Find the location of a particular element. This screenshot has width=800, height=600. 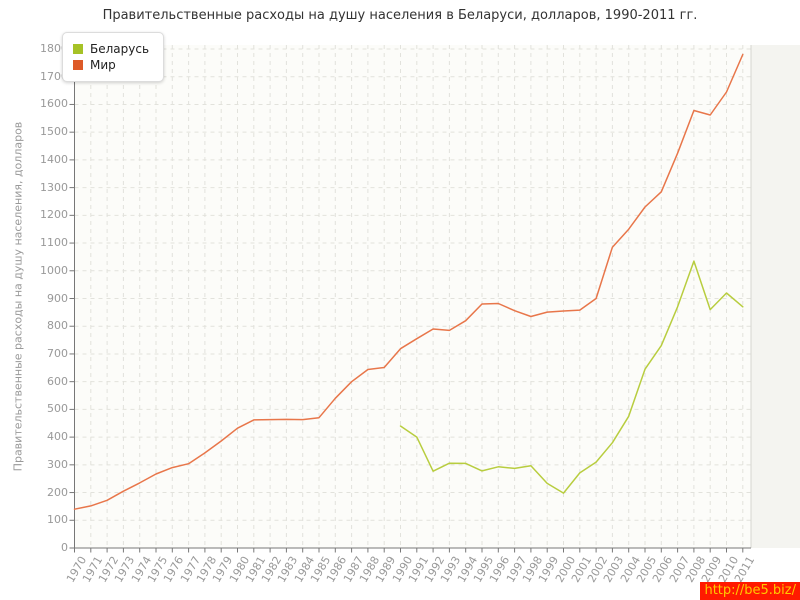

y-tick-label: 100 is located at coordinates (57, 520).